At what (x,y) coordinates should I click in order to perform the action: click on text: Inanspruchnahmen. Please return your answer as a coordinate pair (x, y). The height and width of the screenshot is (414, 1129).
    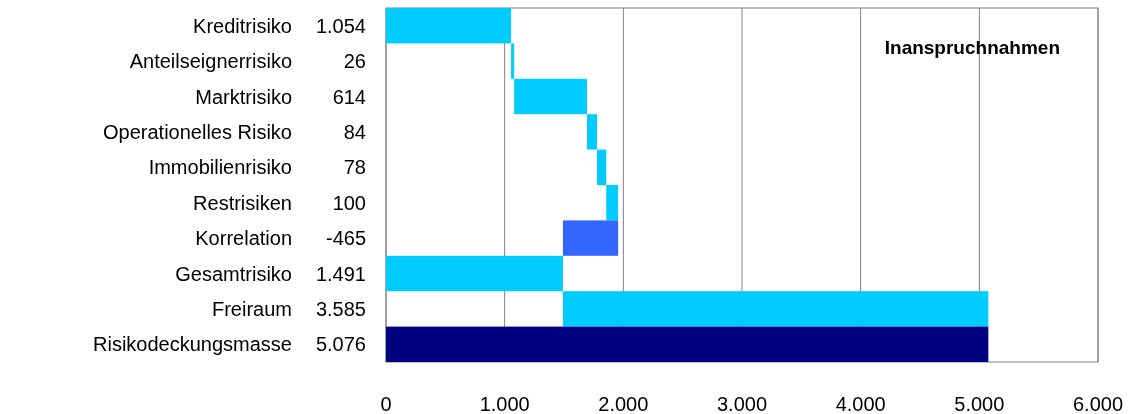
    Looking at the image, I should click on (972, 47).